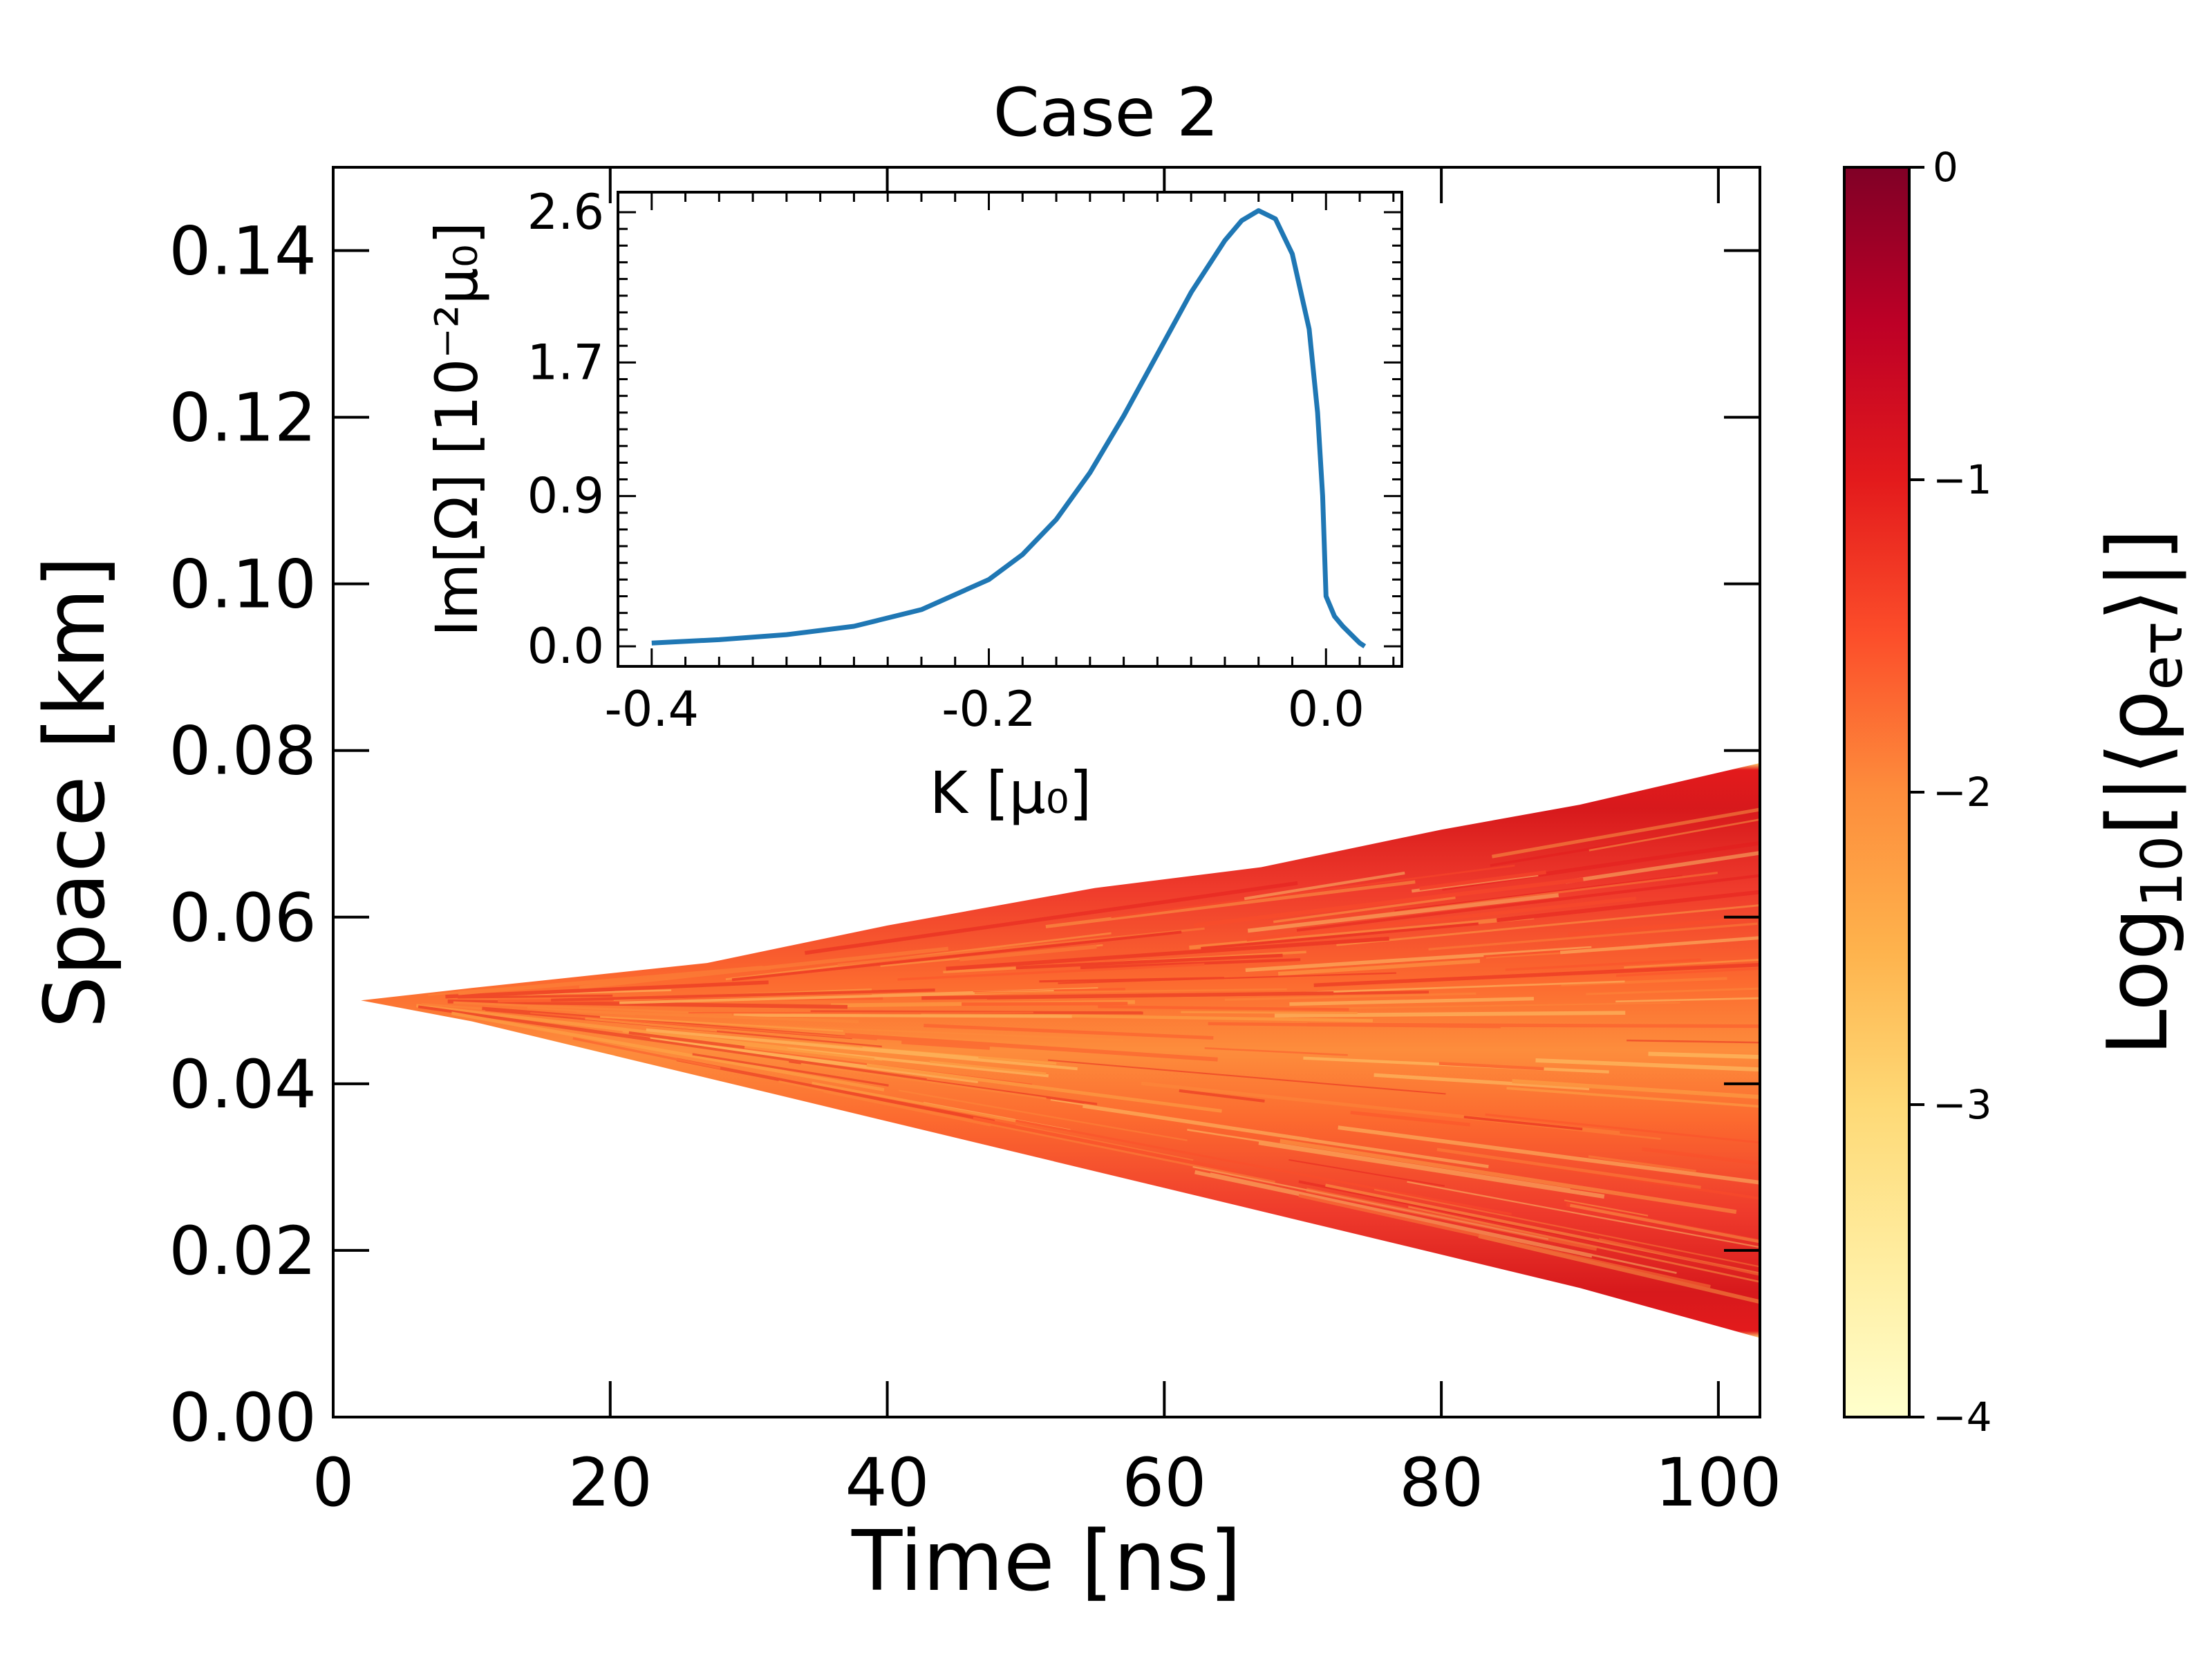 Image resolution: width=2212 pixels, height=1659 pixels. What do you see at coordinates (2138, 763) in the screenshot?
I see `colorbar-label-rho: [|⟨ρ` at bounding box center [2138, 763].